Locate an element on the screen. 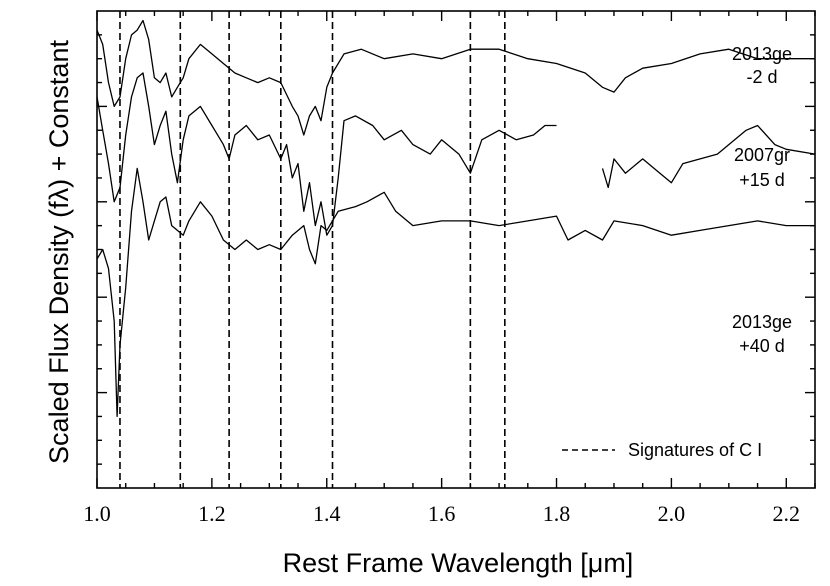 Image resolution: width=830 pixels, height=586 pixels. y-axis-title: Scaled Flux Density (fλ) + Constant is located at coordinates (59, 252).